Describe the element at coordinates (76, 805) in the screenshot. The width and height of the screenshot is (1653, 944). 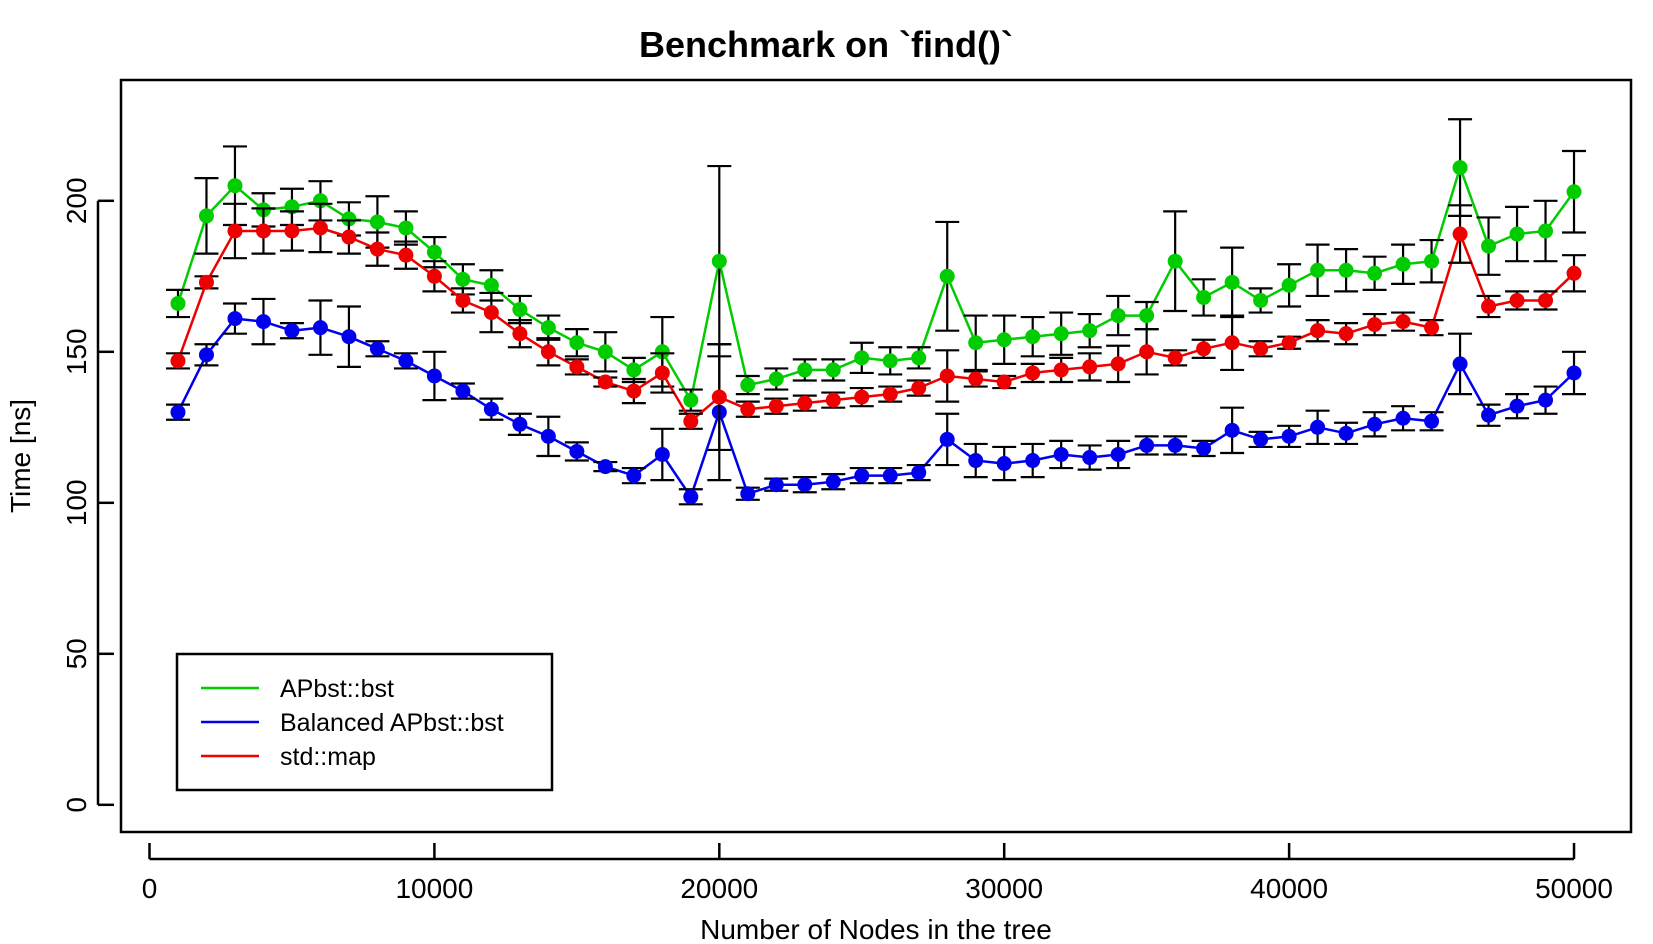
I see `y-tick-label: 0` at that location.